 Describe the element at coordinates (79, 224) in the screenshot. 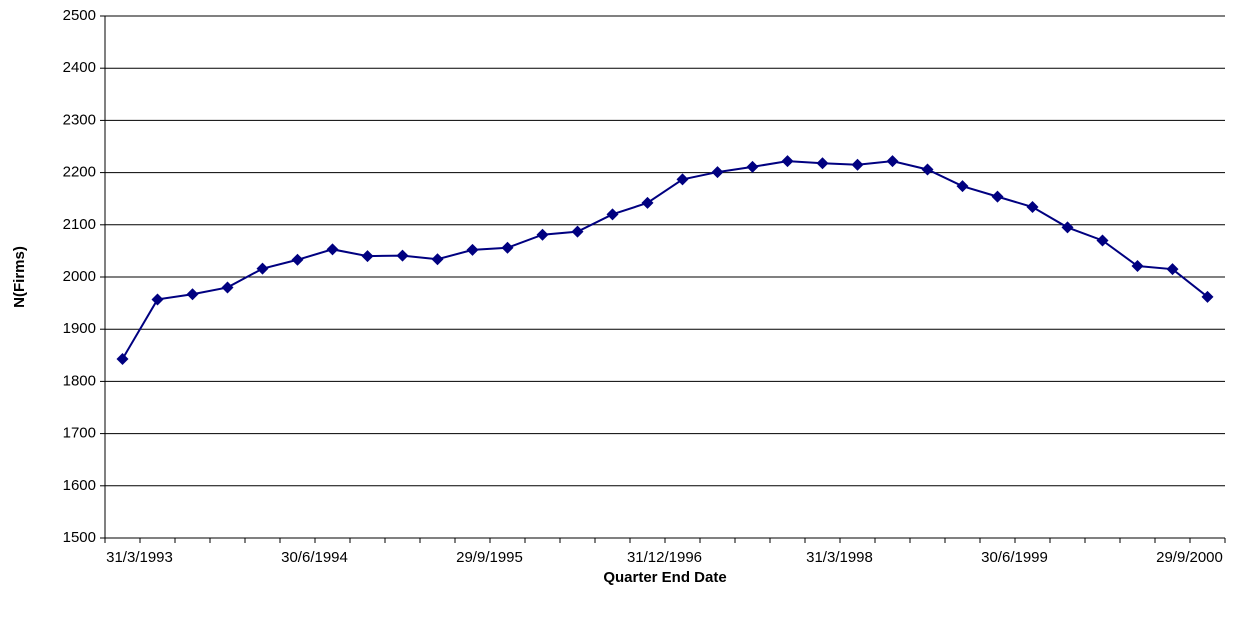

I see `y-tick-label: 2100` at that location.